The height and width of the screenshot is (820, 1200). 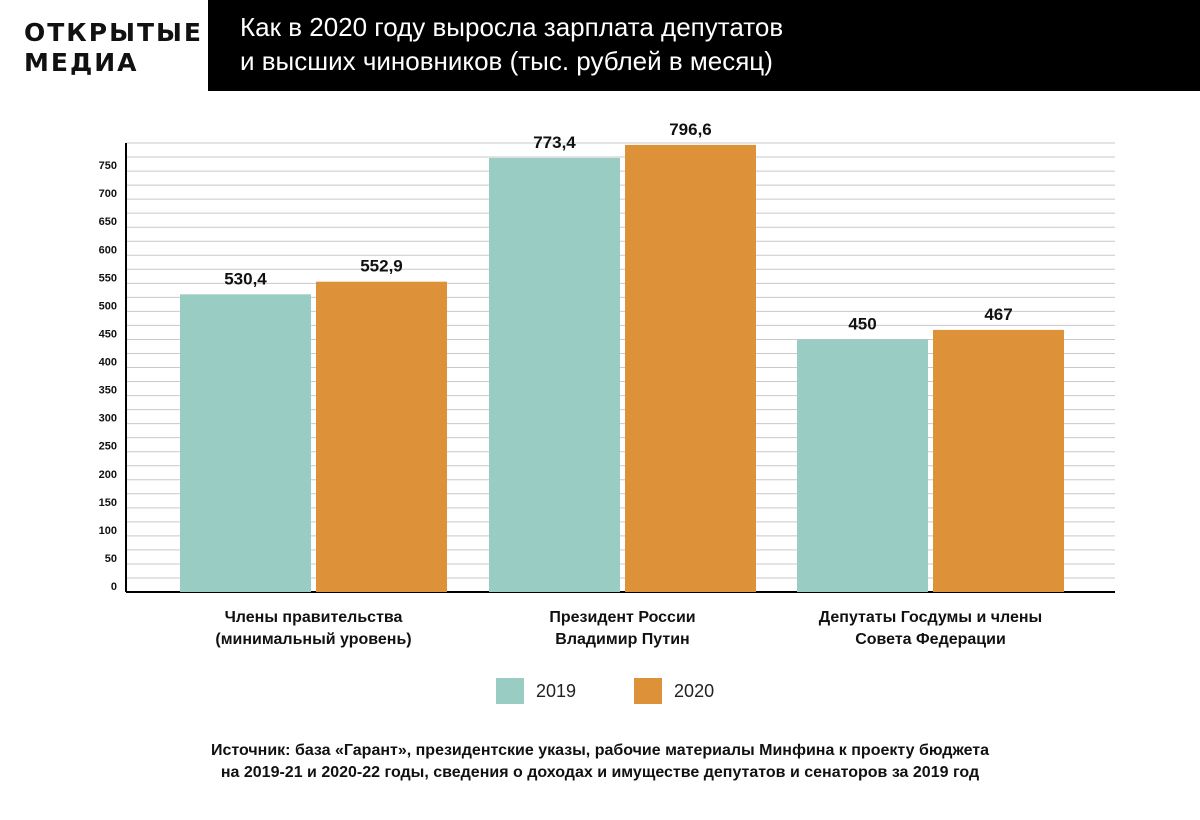 I want to click on y-tick-label: 600, so click(x=108, y=250).